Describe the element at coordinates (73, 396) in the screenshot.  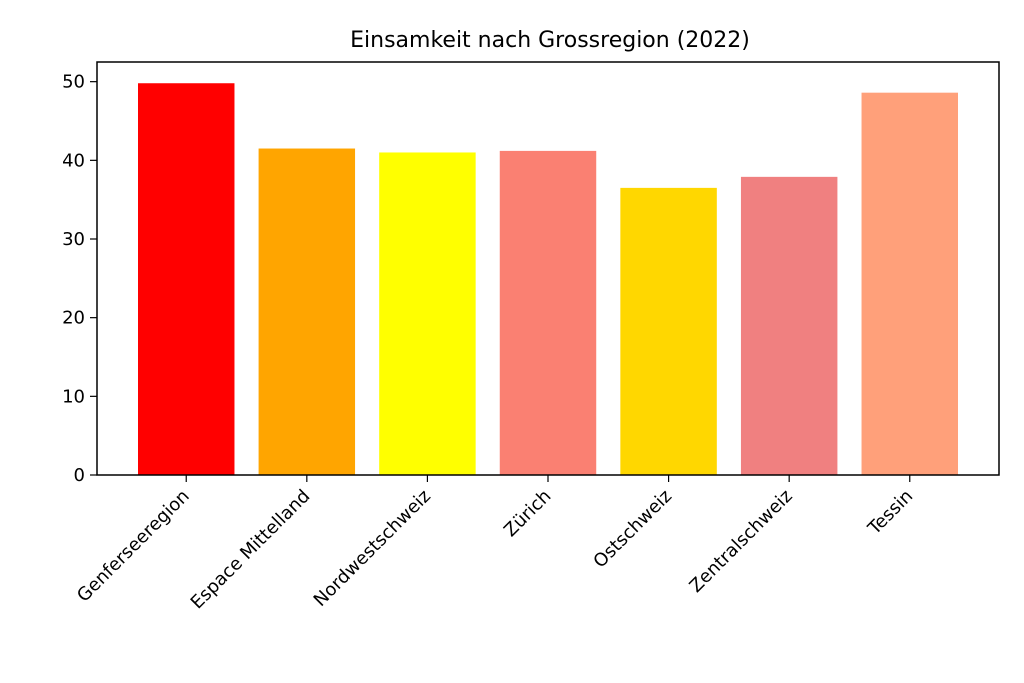
I see `y-tick-label: 10` at that location.